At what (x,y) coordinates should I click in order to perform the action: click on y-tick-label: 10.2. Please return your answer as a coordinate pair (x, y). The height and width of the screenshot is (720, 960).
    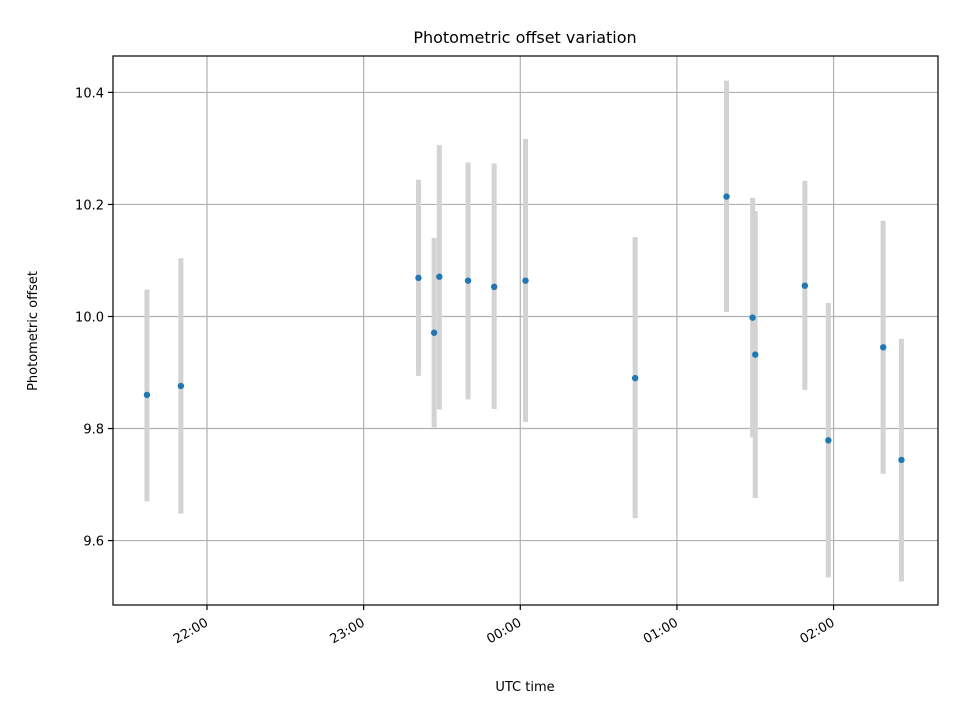
    Looking at the image, I should click on (89, 205).